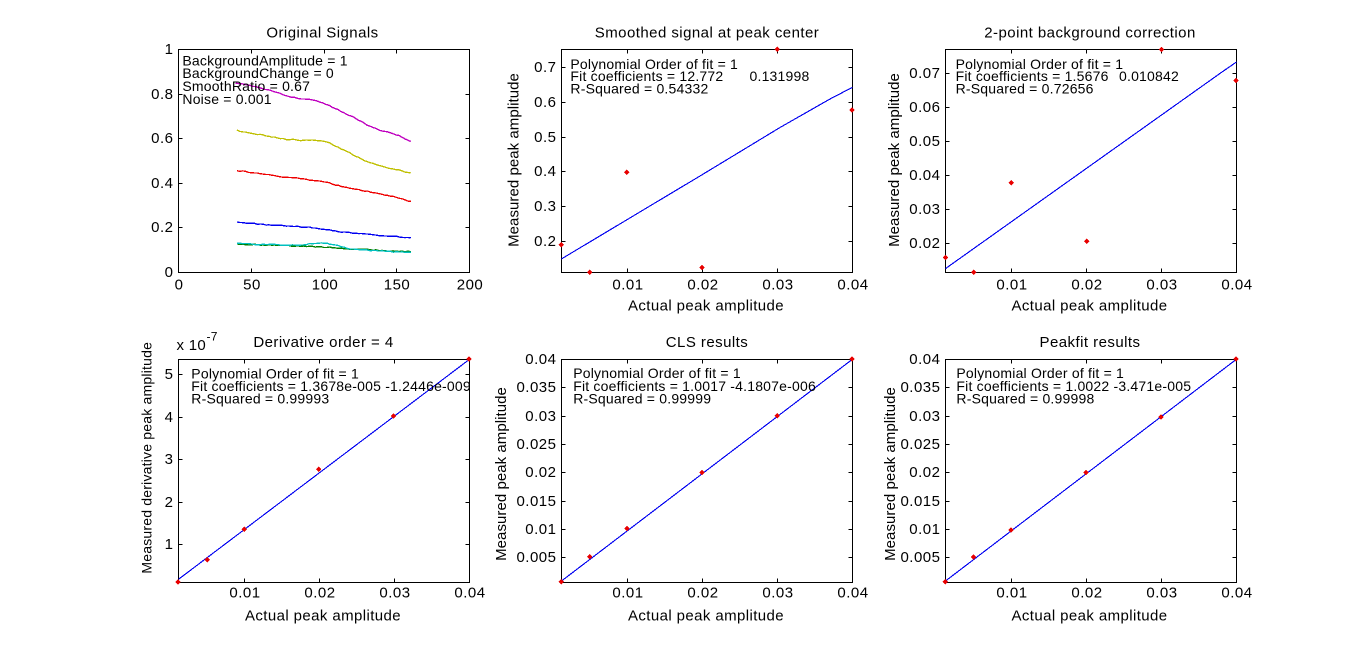  What do you see at coordinates (325, 285) in the screenshot?
I see `svg-text: 100` at bounding box center [325, 285].